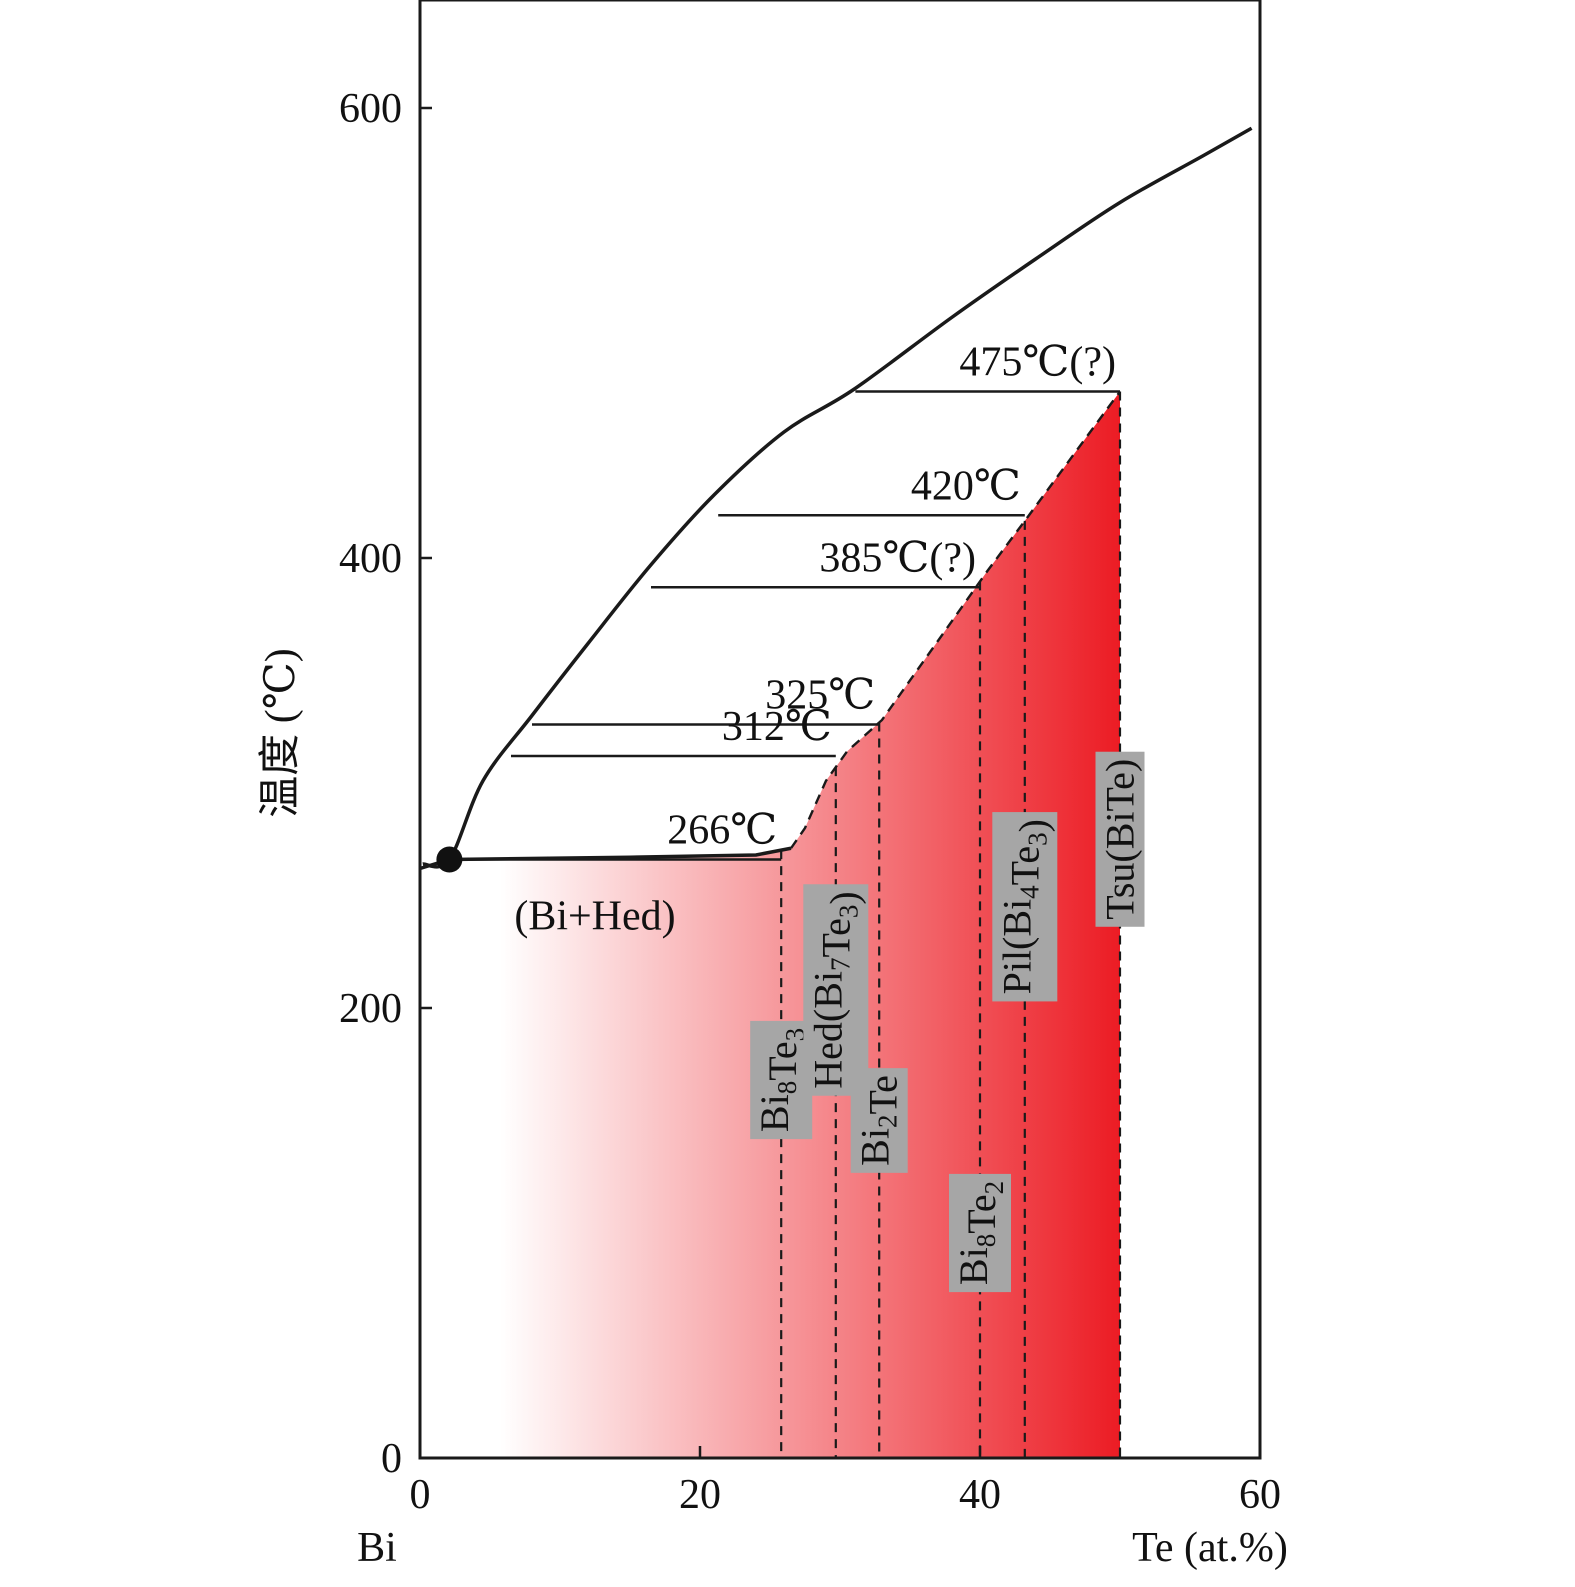 This screenshot has height=1587, width=1575. I want to click on phase-label-text-1: Hed(Bi7Te3), so click(835, 990).